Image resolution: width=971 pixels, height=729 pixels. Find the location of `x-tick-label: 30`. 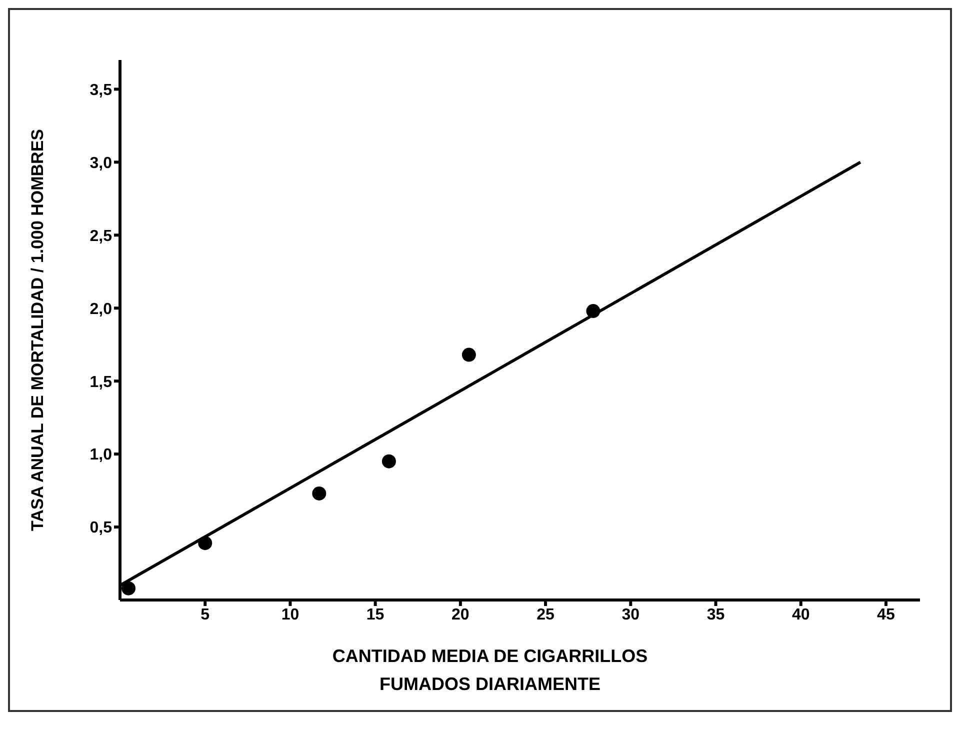

x-tick-label: 30 is located at coordinates (631, 615).